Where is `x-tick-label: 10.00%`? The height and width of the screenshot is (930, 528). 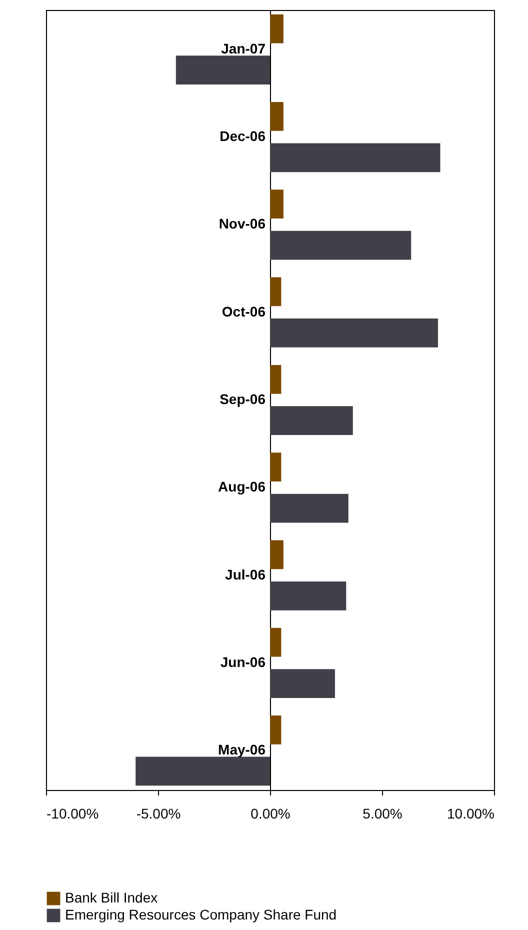
x-tick-label: 10.00% is located at coordinates (470, 814).